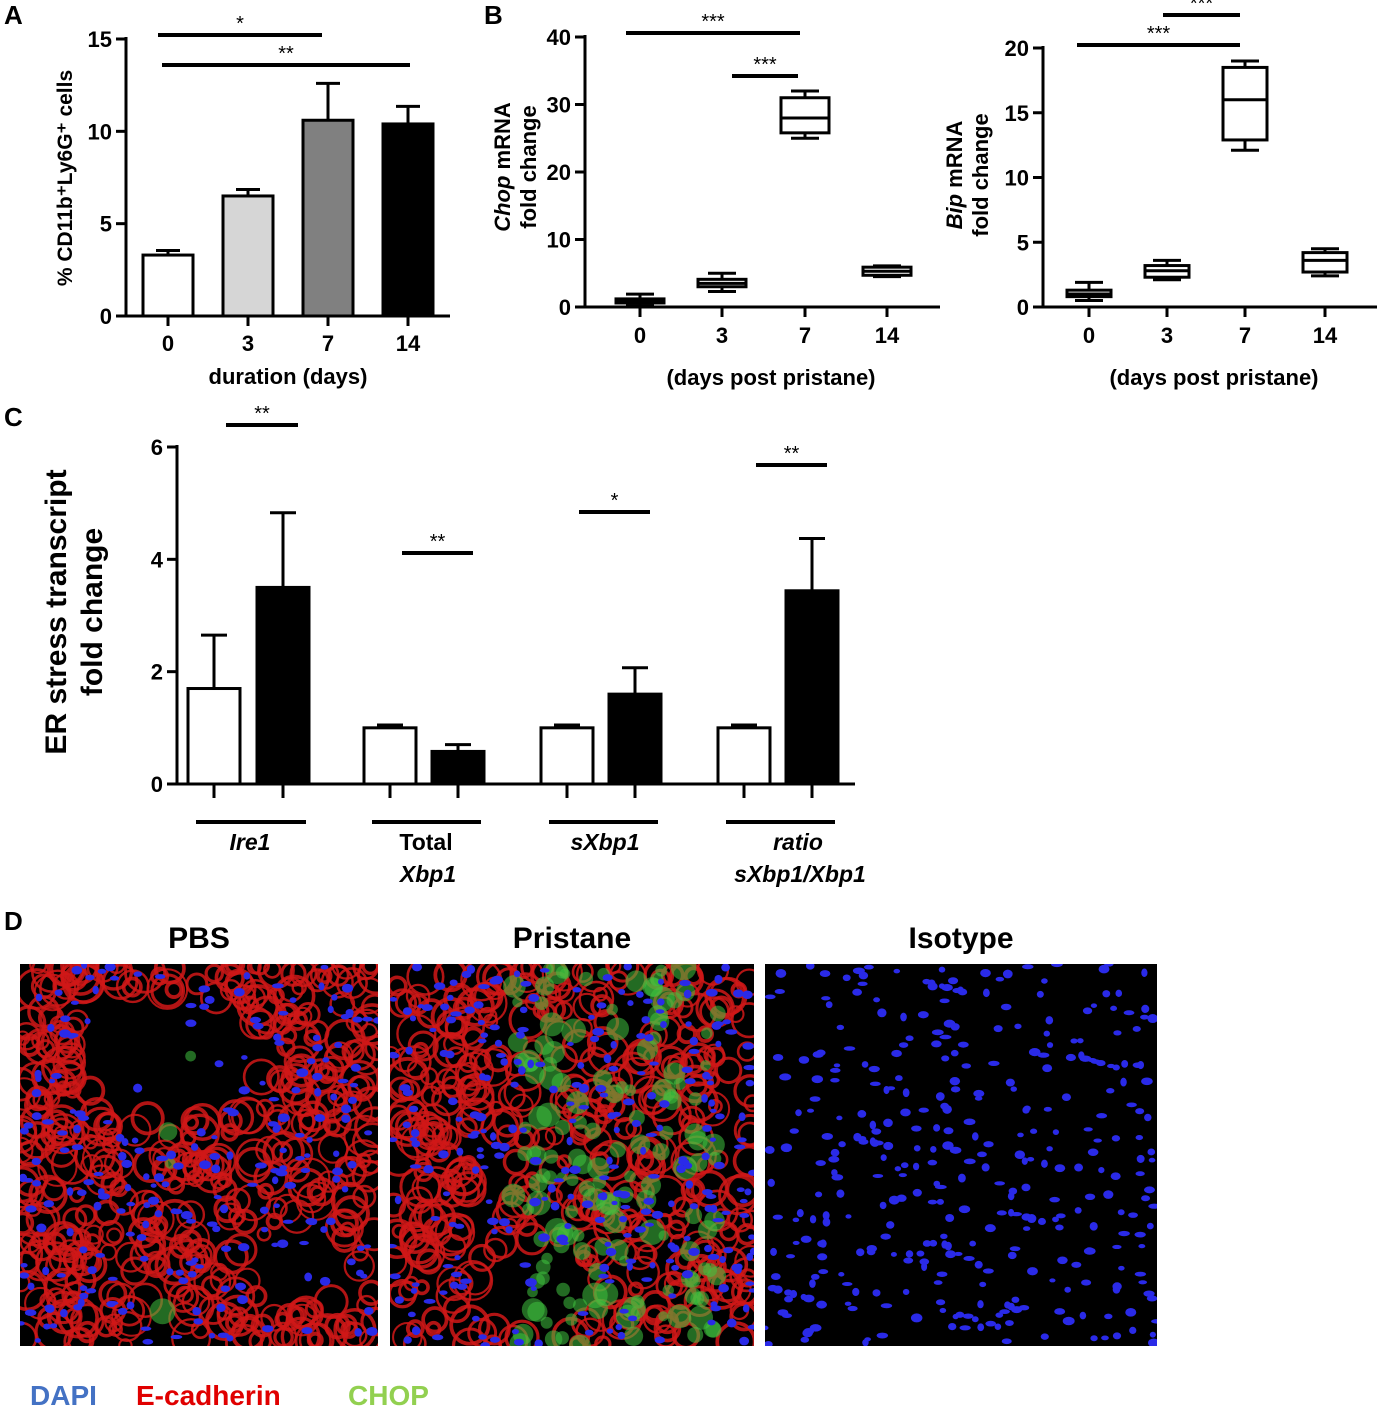  Describe the element at coordinates (559, 240) in the screenshot. I see `b-chop-y-tick-label: 10` at that location.